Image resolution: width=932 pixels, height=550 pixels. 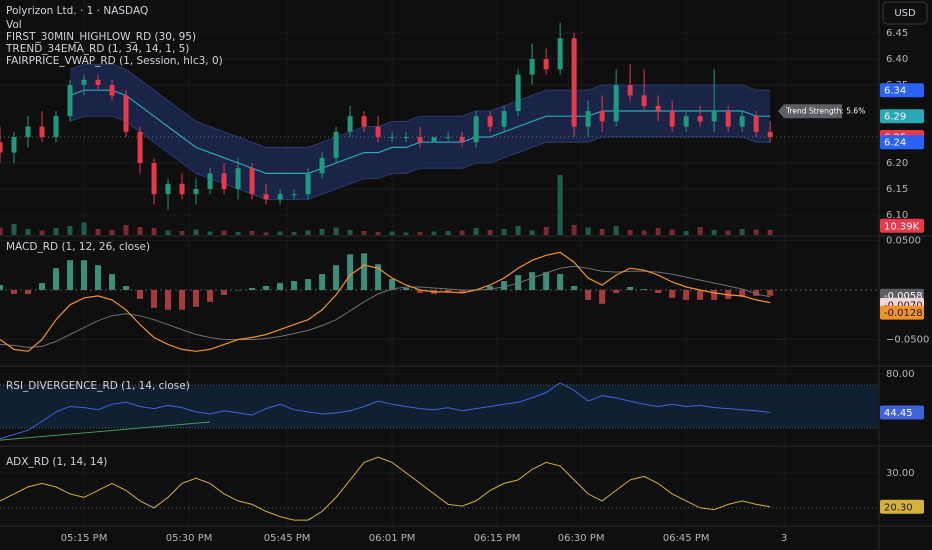 What do you see at coordinates (898, 507) in the screenshot?
I see `adx-tag: 20.30` at bounding box center [898, 507].